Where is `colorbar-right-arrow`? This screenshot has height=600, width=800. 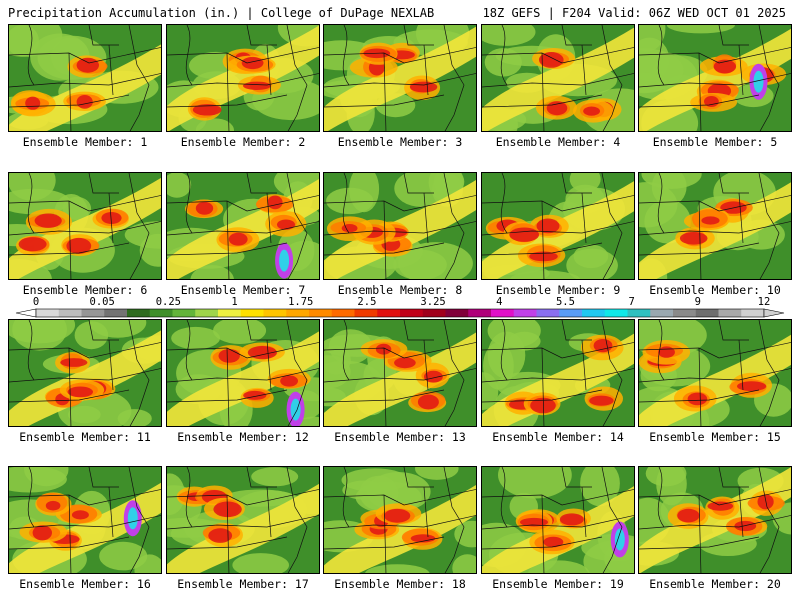 colorbar-right-arrow is located at coordinates (774, 313).